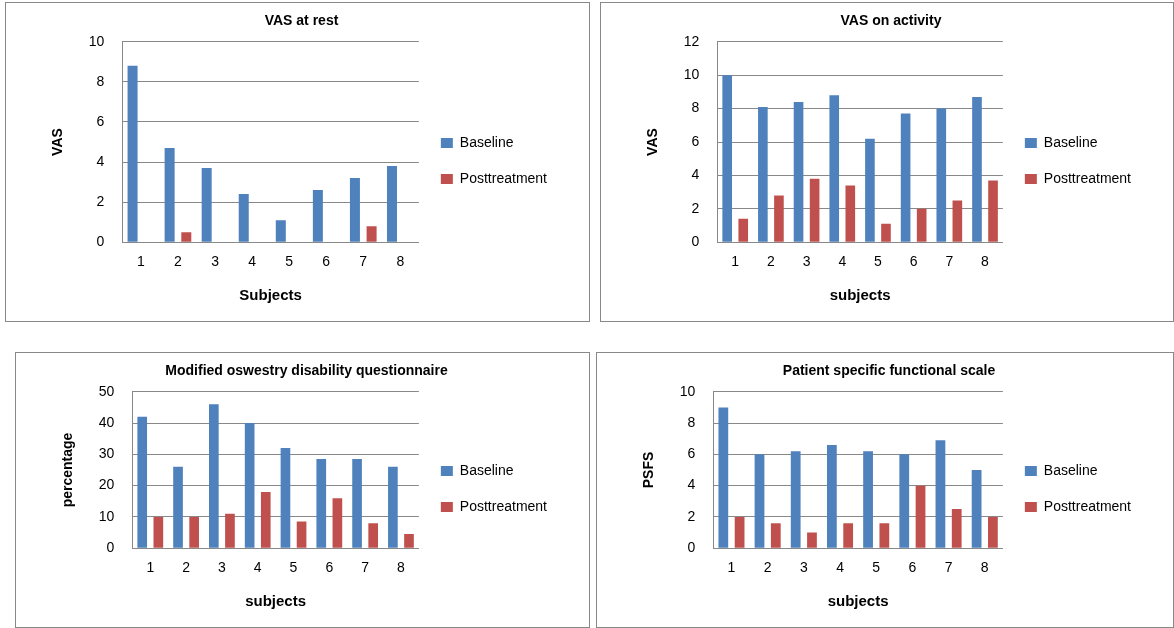 The width and height of the screenshot is (1174, 628). What do you see at coordinates (270, 295) in the screenshot?
I see `x-axis-title: Subjects` at bounding box center [270, 295].